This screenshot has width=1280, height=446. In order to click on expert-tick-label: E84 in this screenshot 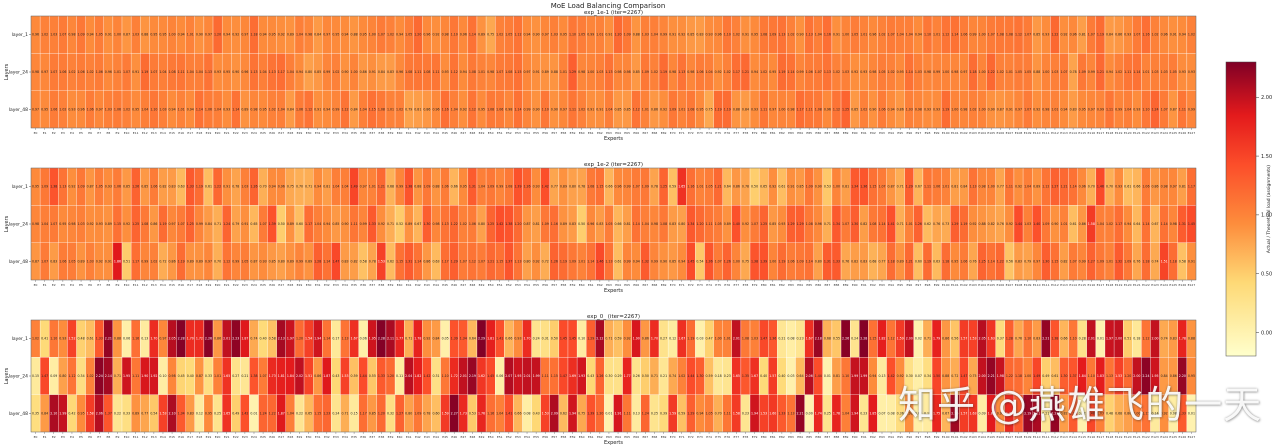, I will do `click(800, 133)`.